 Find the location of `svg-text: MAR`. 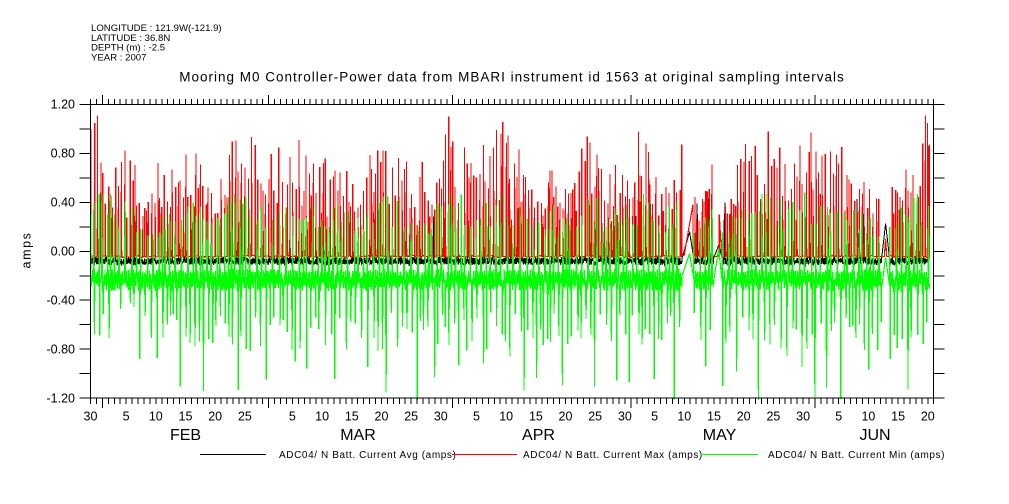

svg-text: MAR is located at coordinates (358, 435).